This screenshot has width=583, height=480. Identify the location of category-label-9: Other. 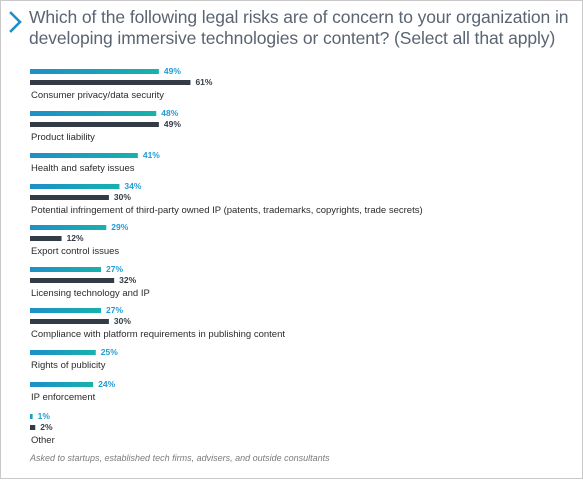
(43, 440).